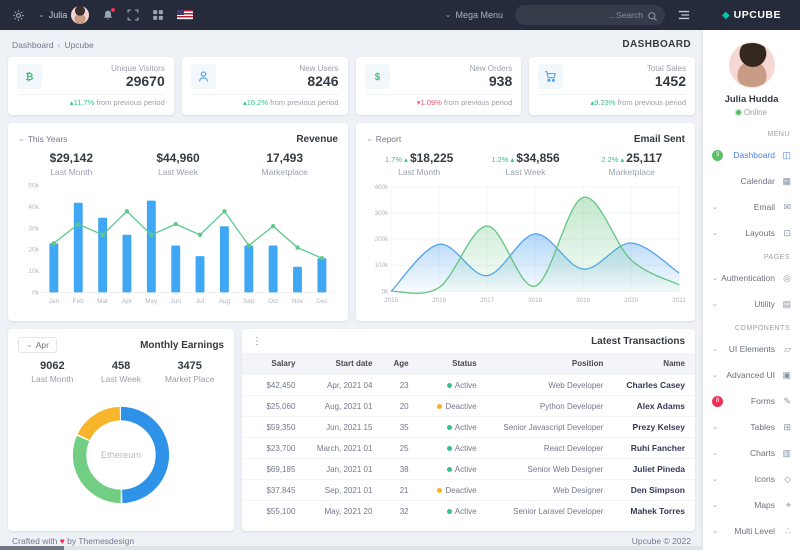 This screenshot has height=550, width=800. What do you see at coordinates (751, 401) in the screenshot?
I see `sidebar-item-forms: 8 Forms ✎` at bounding box center [751, 401].